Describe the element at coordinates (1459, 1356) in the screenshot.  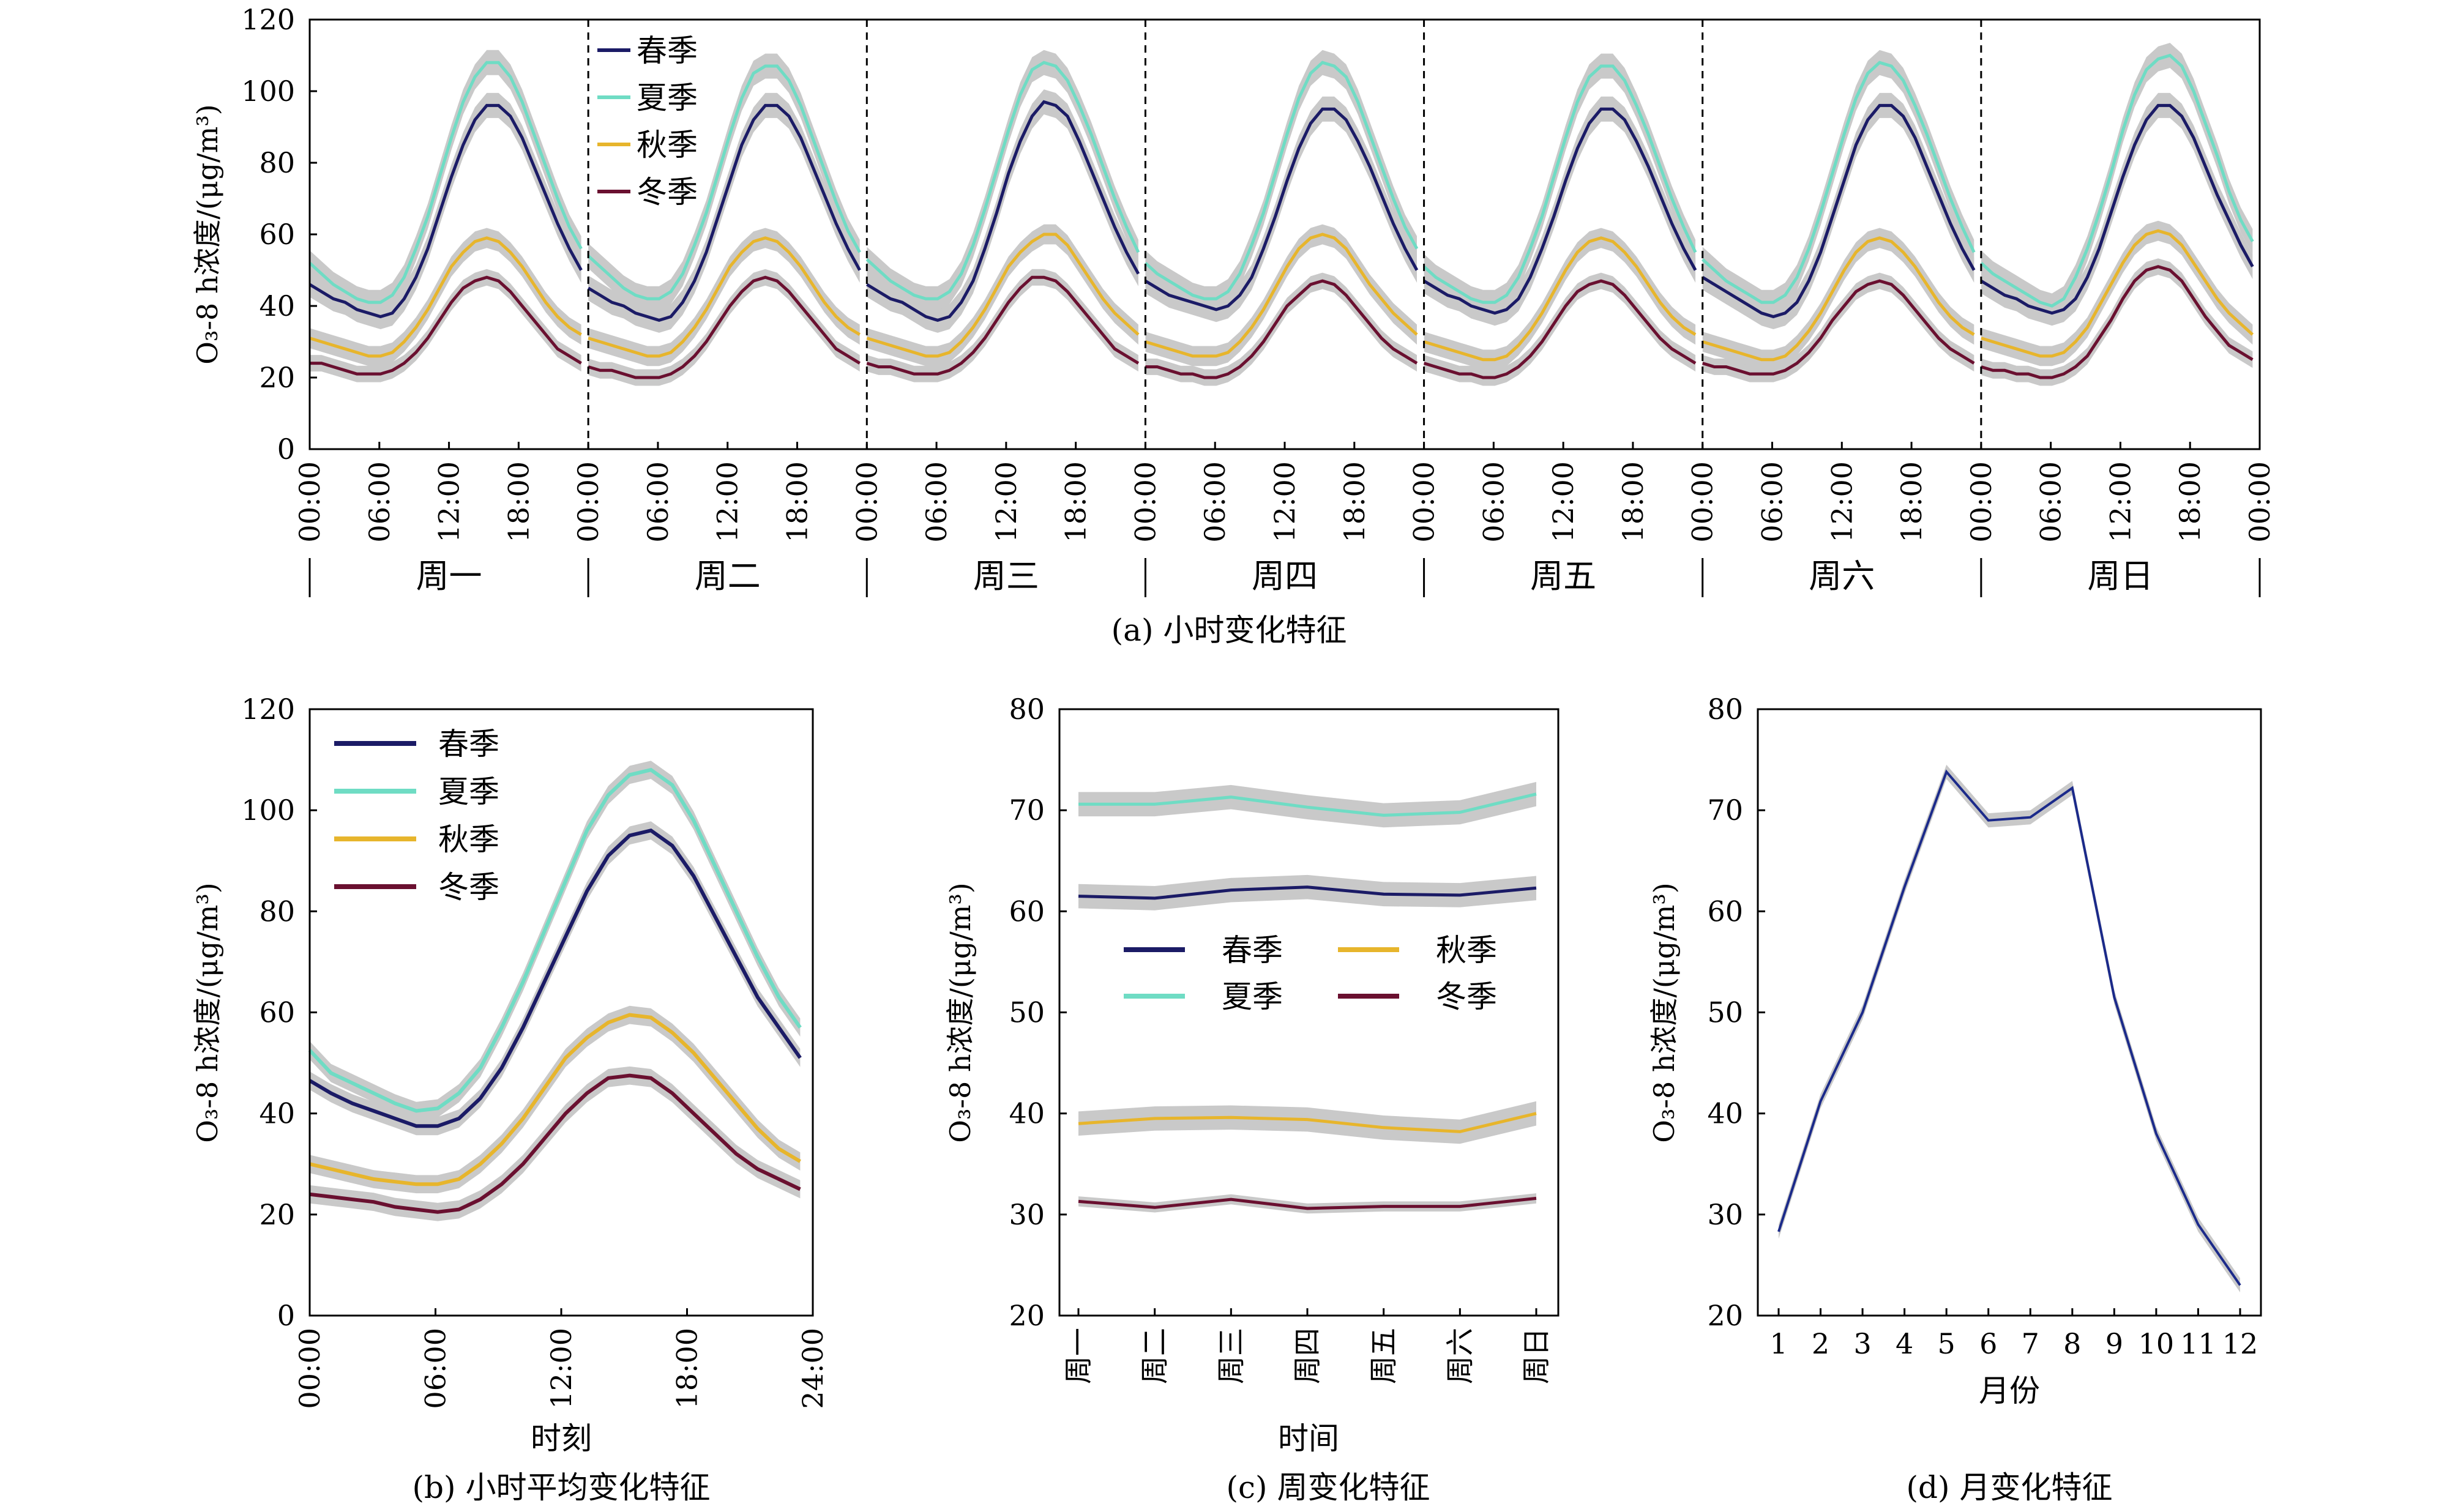
I see `x-tick-label: 周六` at that location.